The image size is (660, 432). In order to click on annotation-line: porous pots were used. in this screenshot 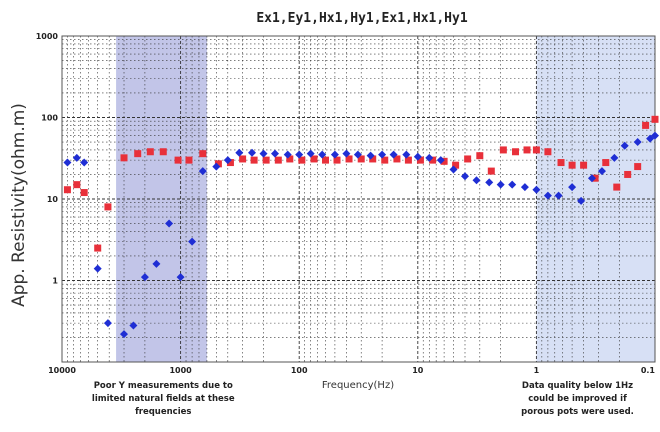, I will do `click(577, 412)`.